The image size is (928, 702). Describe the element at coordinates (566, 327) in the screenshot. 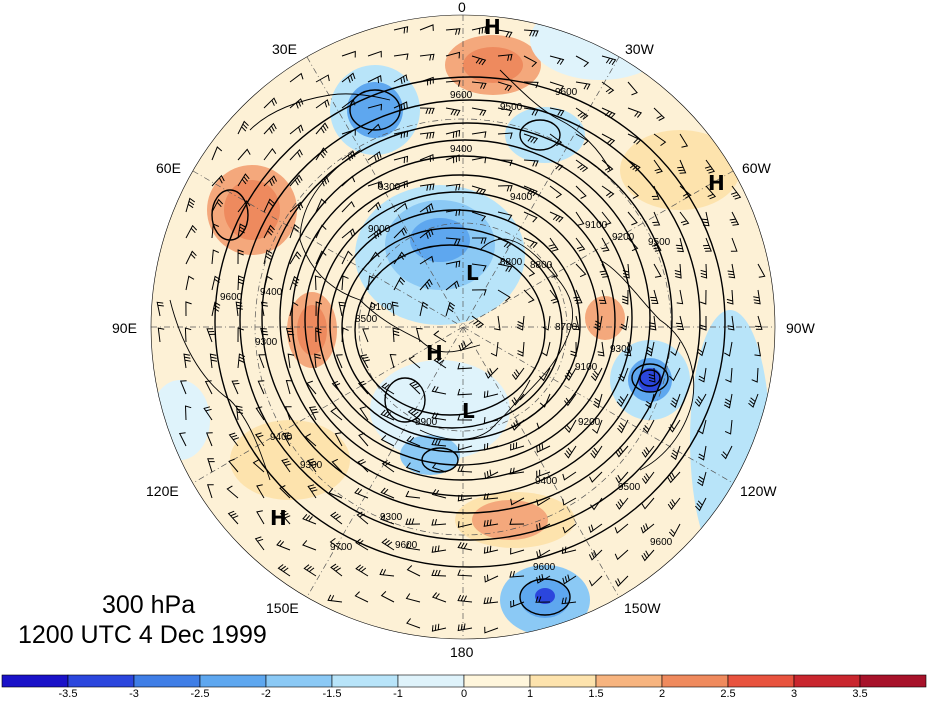

I see `contour-label: 8700` at that location.